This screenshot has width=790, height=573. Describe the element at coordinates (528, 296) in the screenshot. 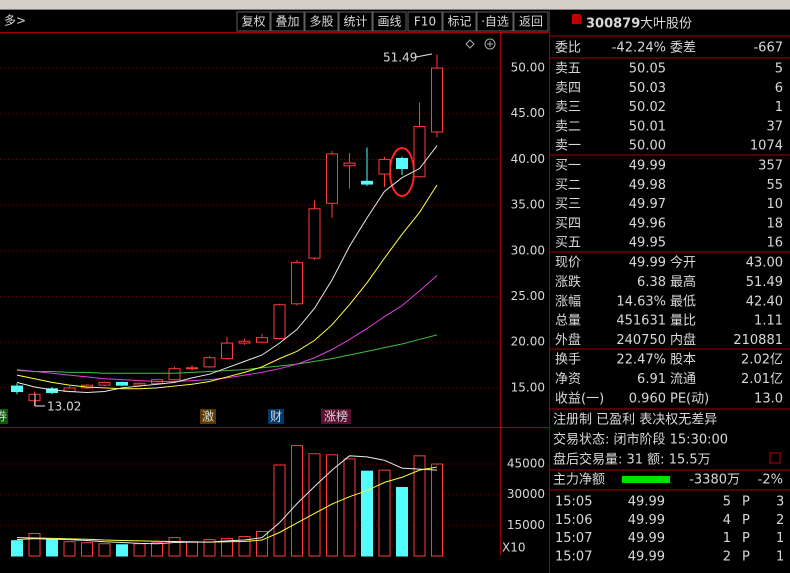

I see `y-tick-label: 25.00` at that location.